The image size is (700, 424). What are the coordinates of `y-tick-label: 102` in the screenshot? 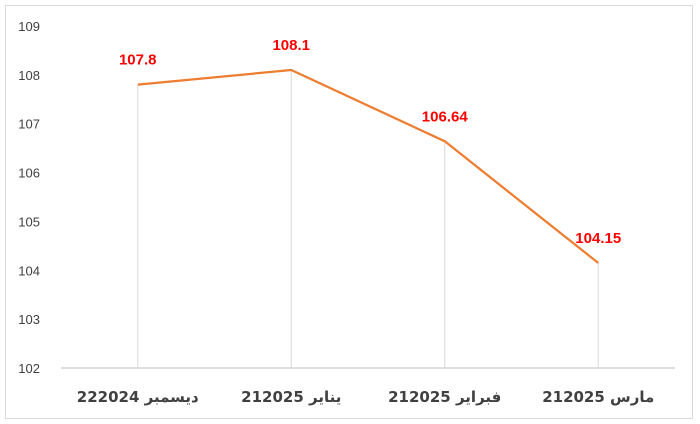 It's located at (29, 368).